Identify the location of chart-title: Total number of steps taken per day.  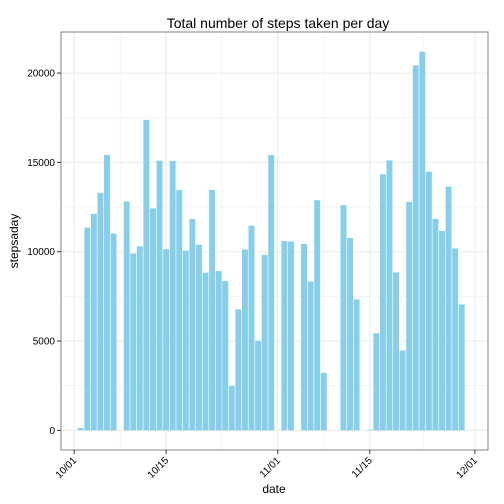
(278, 23).